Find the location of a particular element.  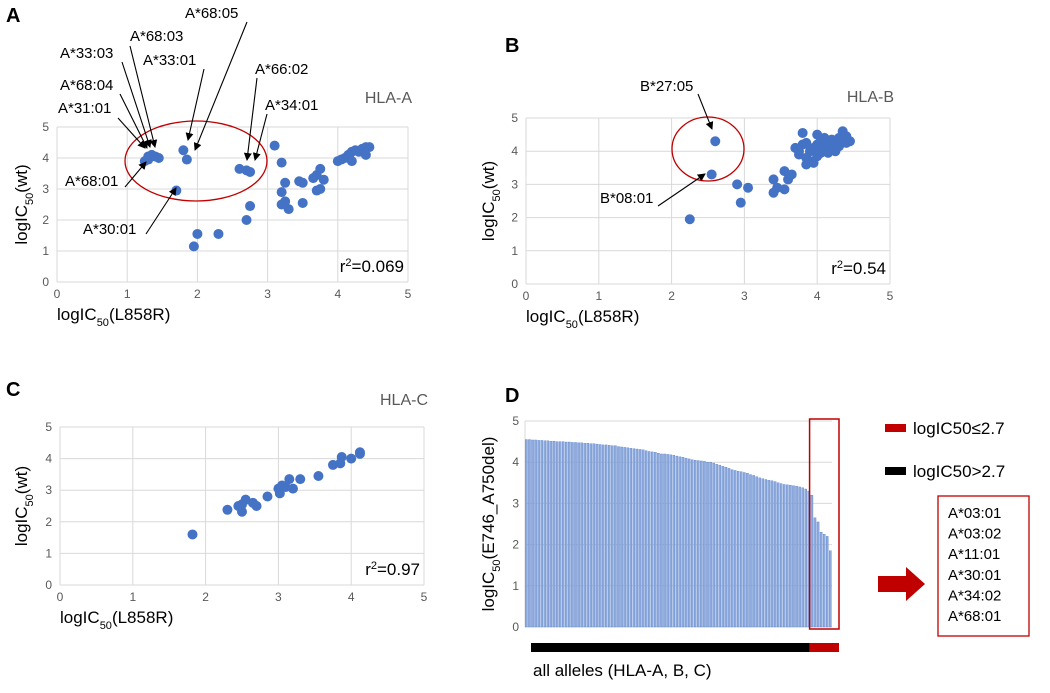

y-axis-label-suffix: (E746_A750del) is located at coordinates (488, 498).